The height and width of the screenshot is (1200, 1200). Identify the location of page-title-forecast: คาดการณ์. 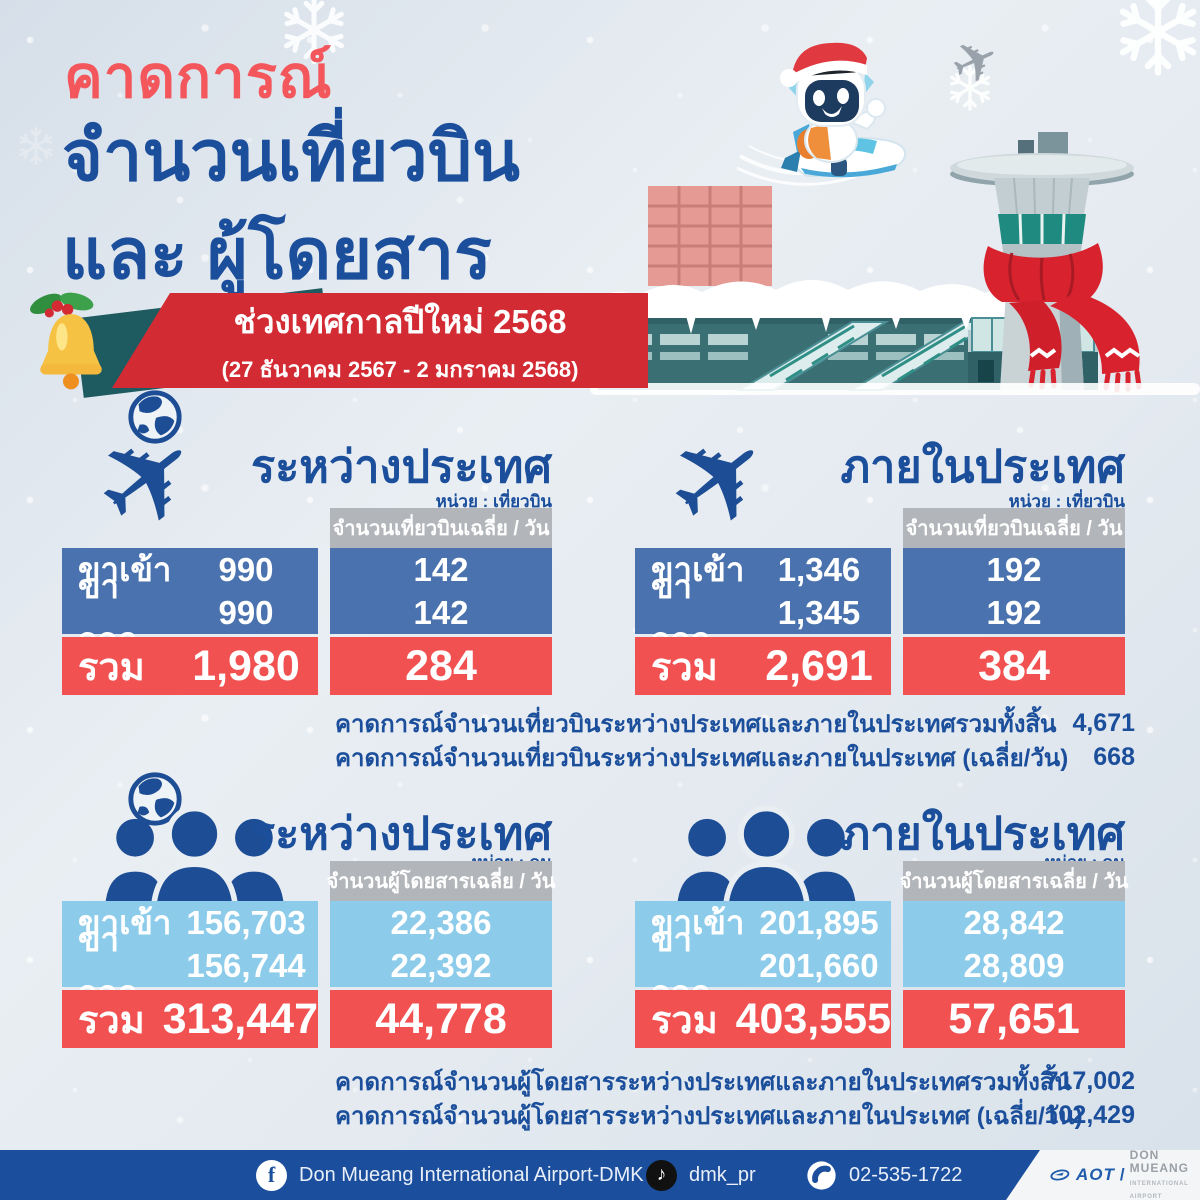
(198, 77).